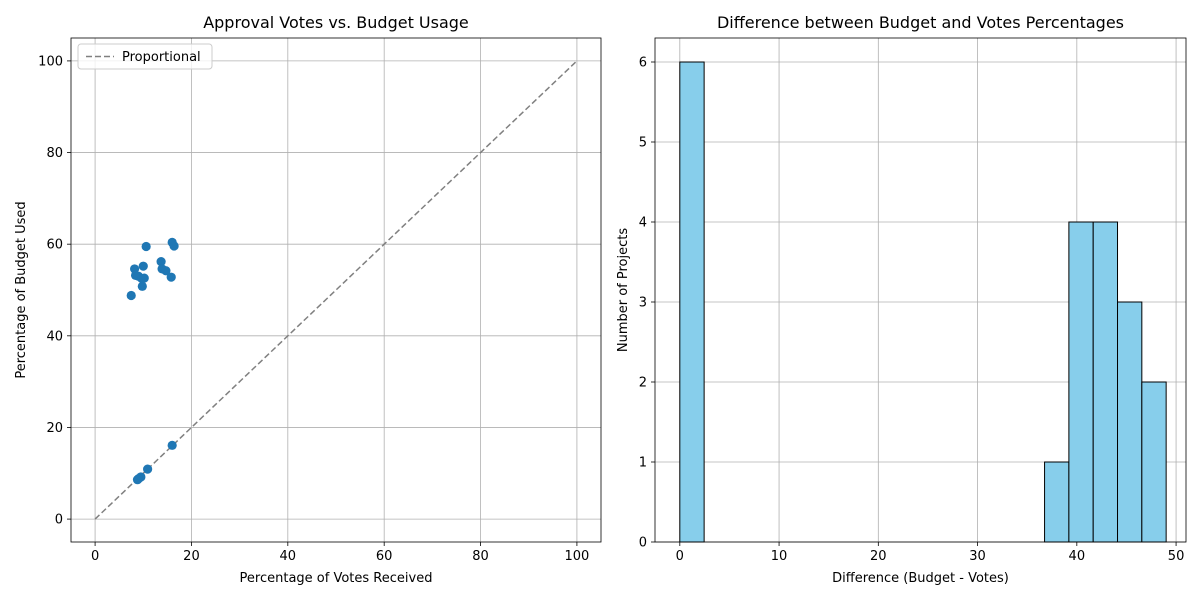  What do you see at coordinates (161, 57) in the screenshot?
I see `legend-proportional-label: Proportional` at bounding box center [161, 57].